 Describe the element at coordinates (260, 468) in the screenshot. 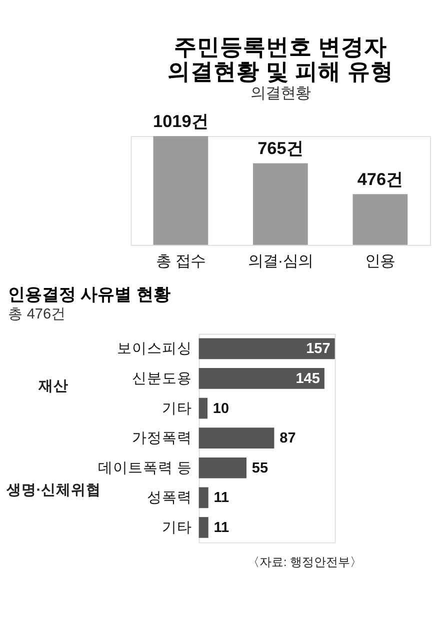

I see `data-label: 55` at that location.